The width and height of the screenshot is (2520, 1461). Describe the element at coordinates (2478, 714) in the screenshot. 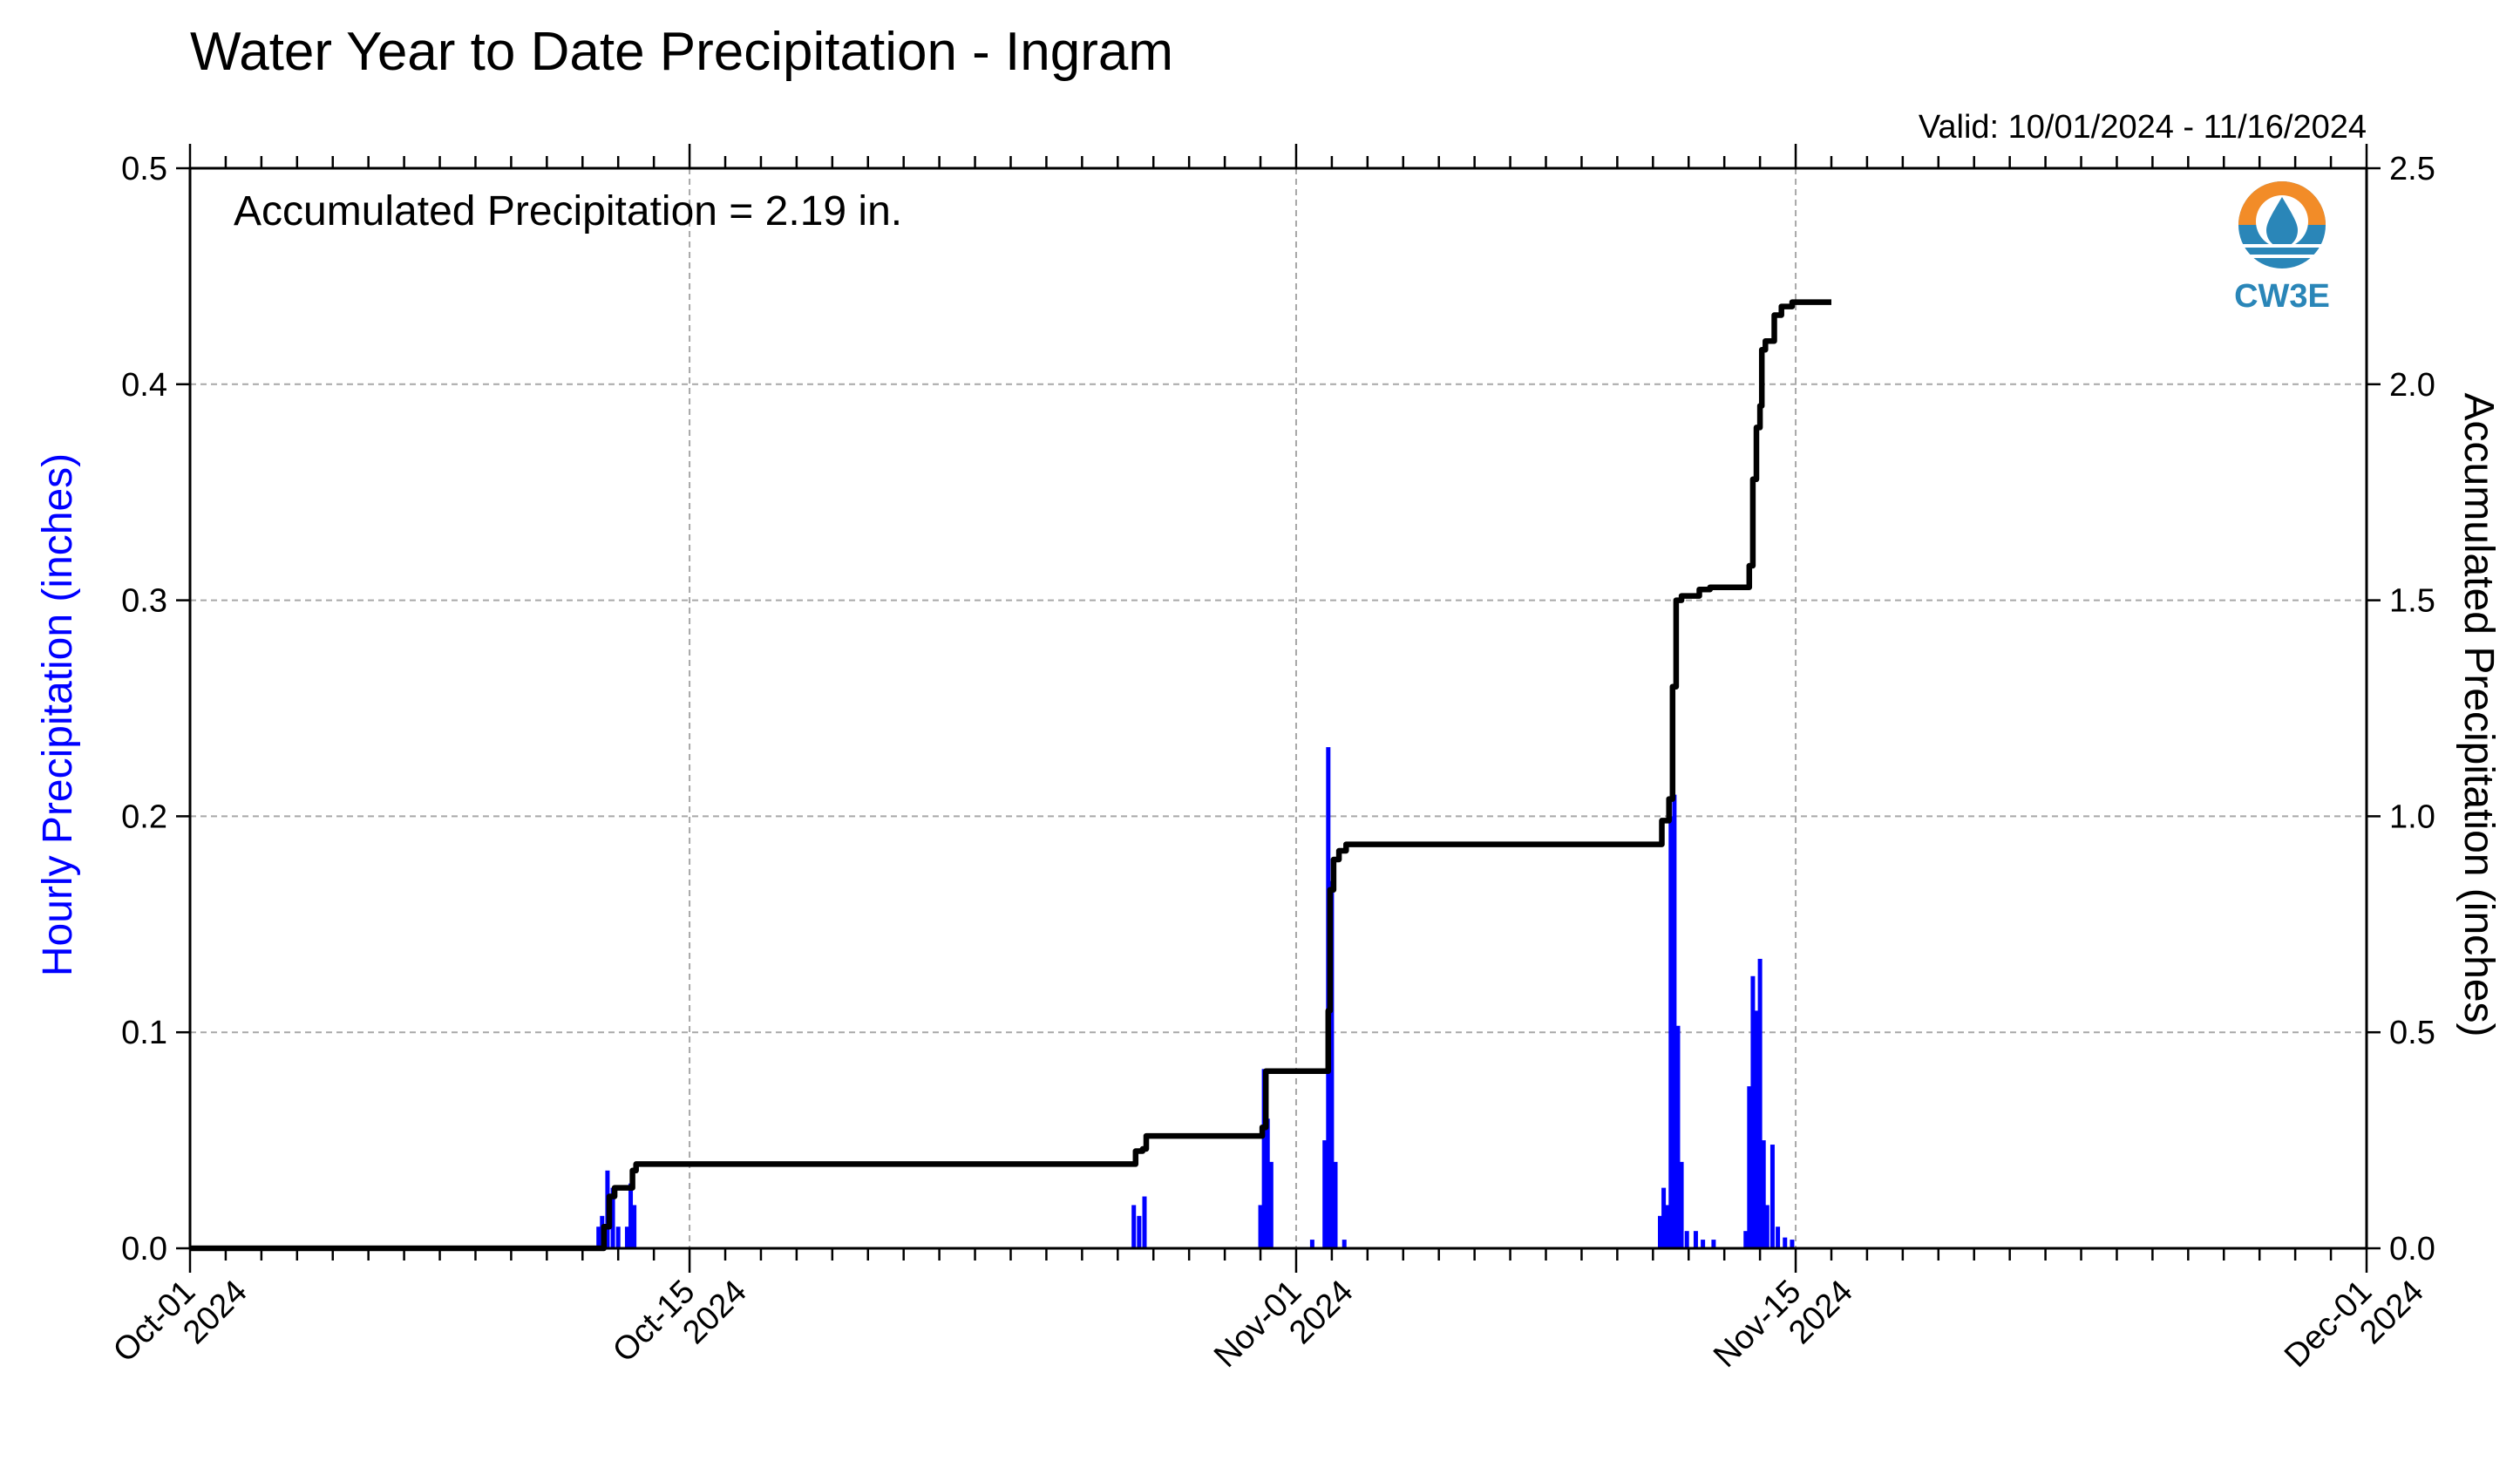

I see `y-axis-label-right: Accumulated Precipitation (inches)` at that location.